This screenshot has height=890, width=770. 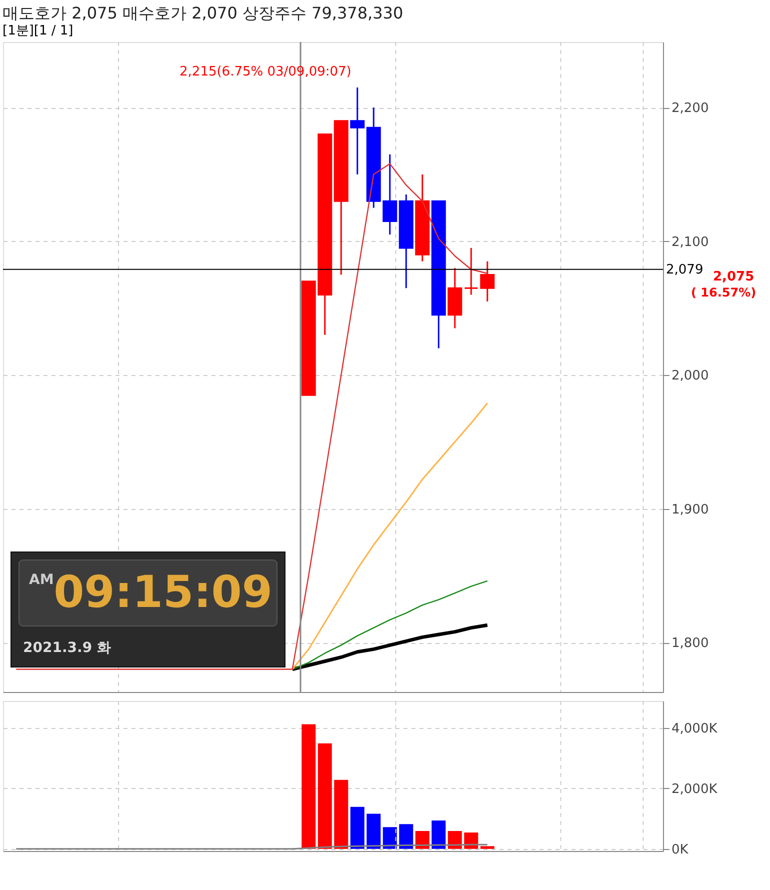 What do you see at coordinates (733, 277) in the screenshot?
I see `text: 2,075` at bounding box center [733, 277].